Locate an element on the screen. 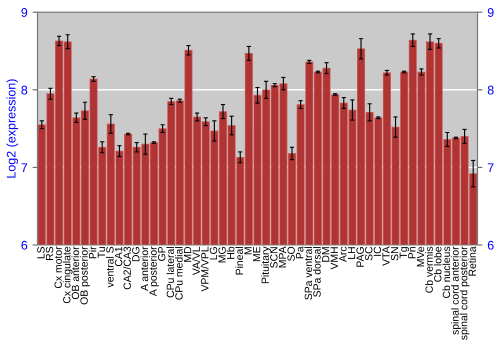  x-tick-label: LS is located at coordinates (41, 252).